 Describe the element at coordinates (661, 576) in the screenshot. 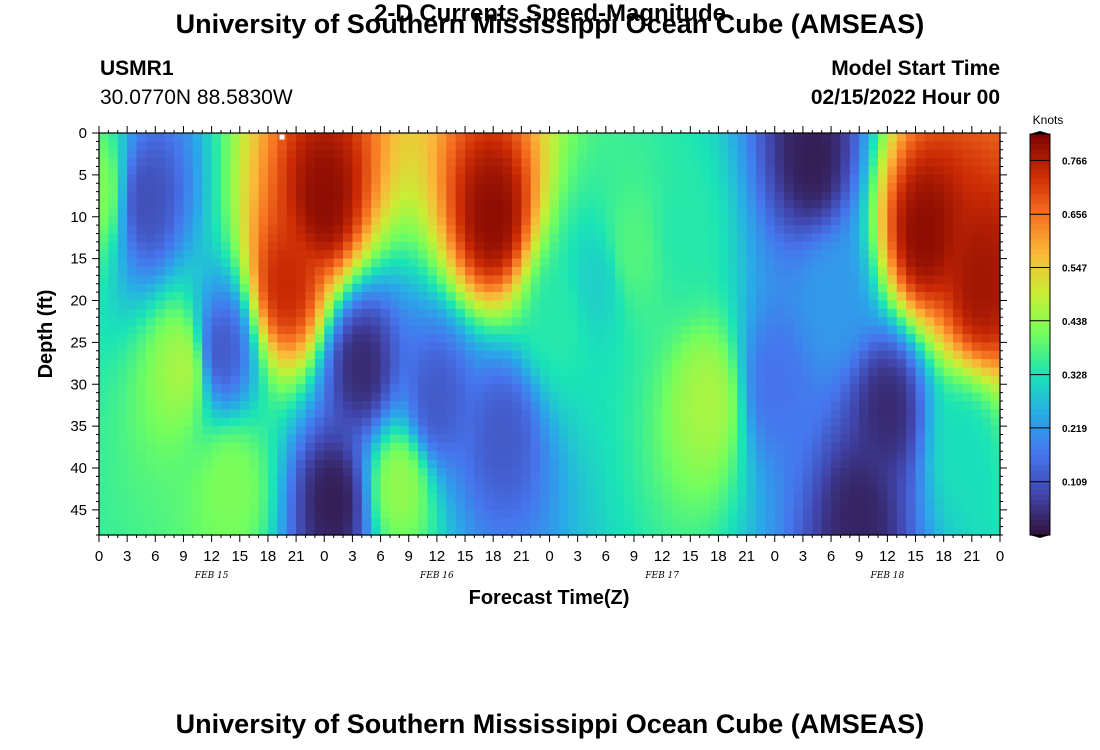

I see `day-label: FEB 17` at that location.